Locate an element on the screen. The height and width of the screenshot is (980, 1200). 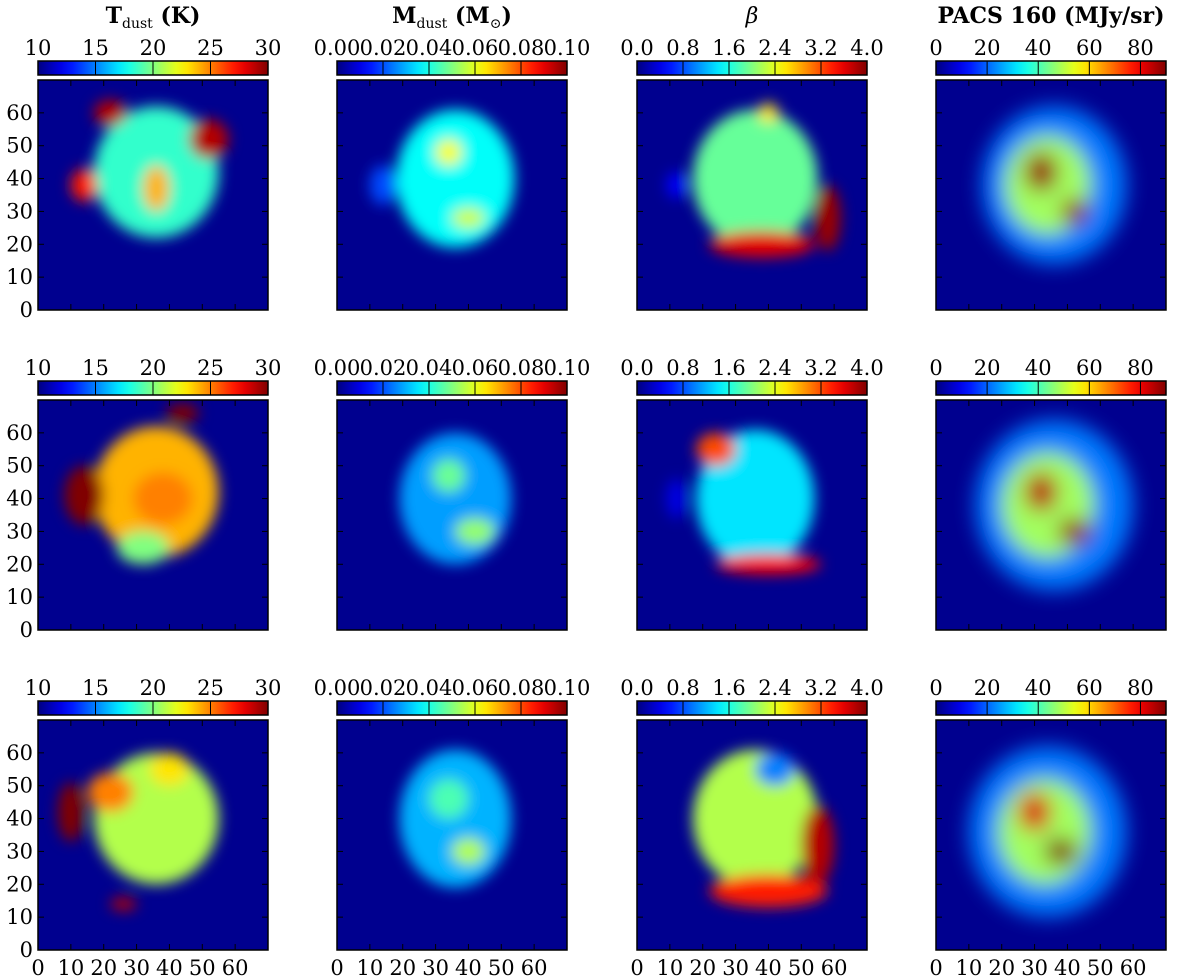
y-tick-label: 50 is located at coordinates (19, 786).